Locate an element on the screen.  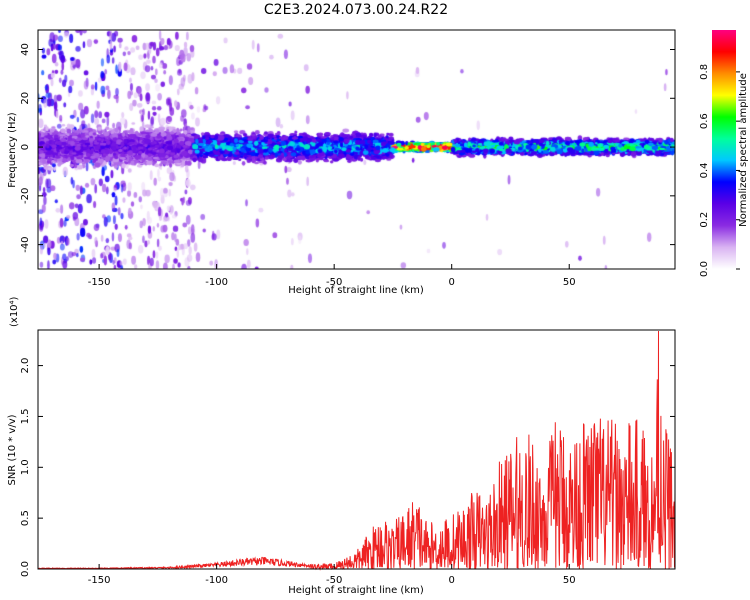
bottom-x-tick-label: -150 is located at coordinates (99, 580).